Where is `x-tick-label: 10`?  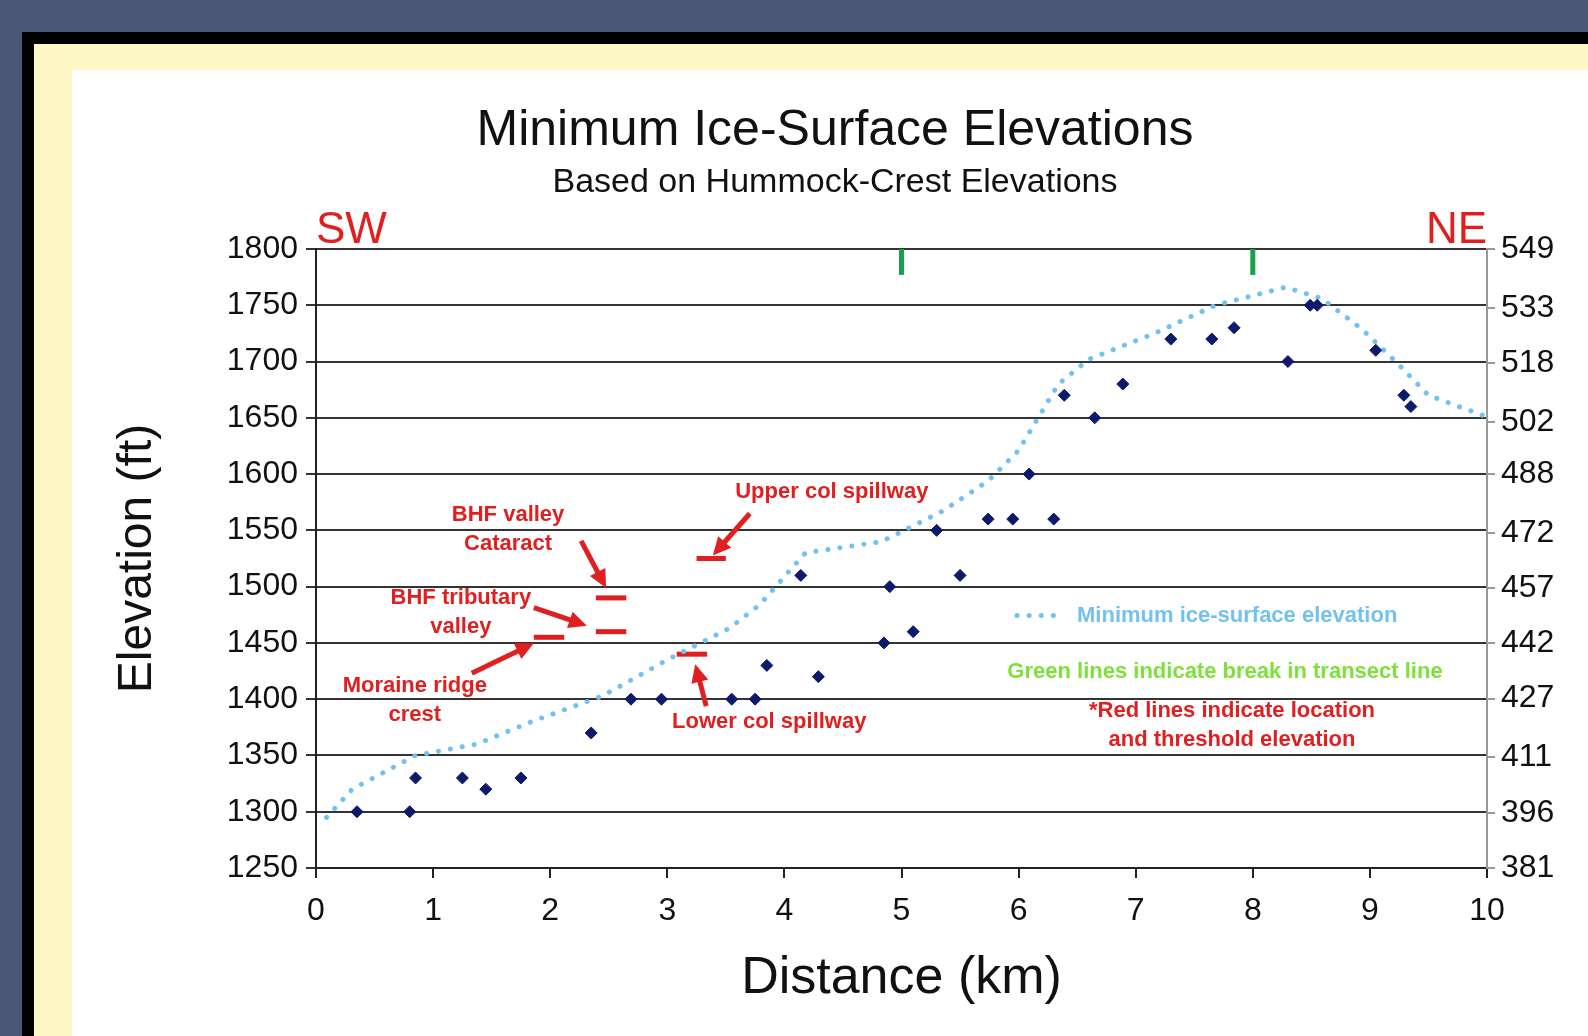 x-tick-label: 10 is located at coordinates (1487, 909).